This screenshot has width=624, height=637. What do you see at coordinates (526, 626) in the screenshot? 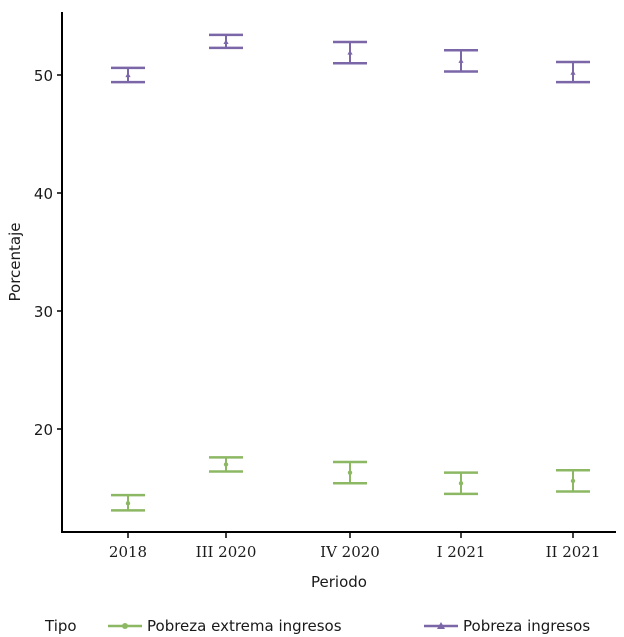
I see `legend-label: Pobreza ingresos` at bounding box center [526, 626].